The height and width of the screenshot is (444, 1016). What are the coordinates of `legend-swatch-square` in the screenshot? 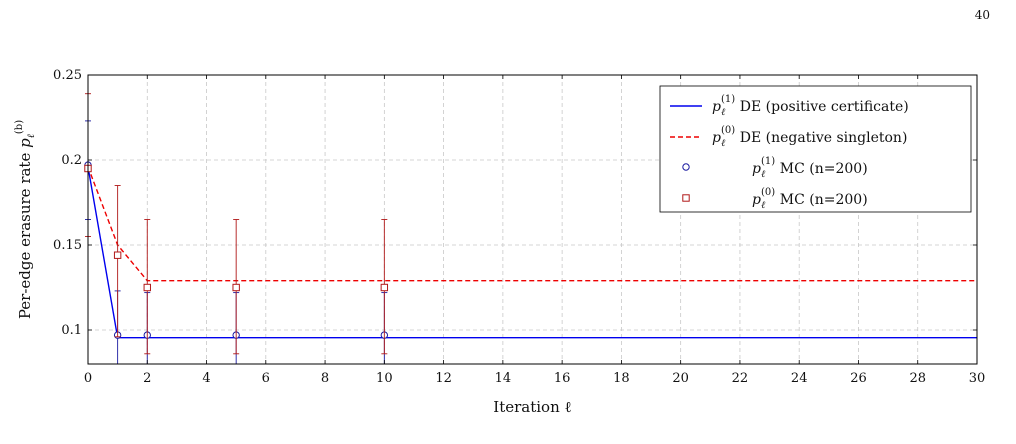 It's located at (686, 198).